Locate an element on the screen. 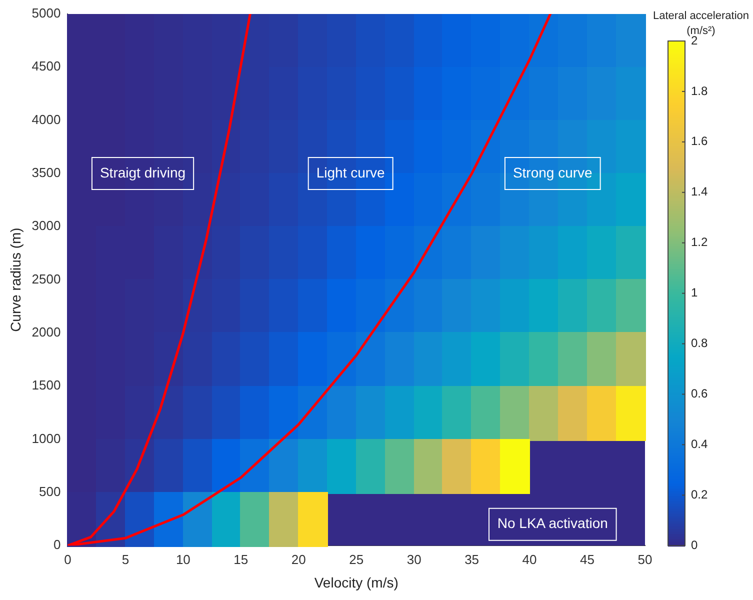  x-tick-label: 45 is located at coordinates (587, 559).